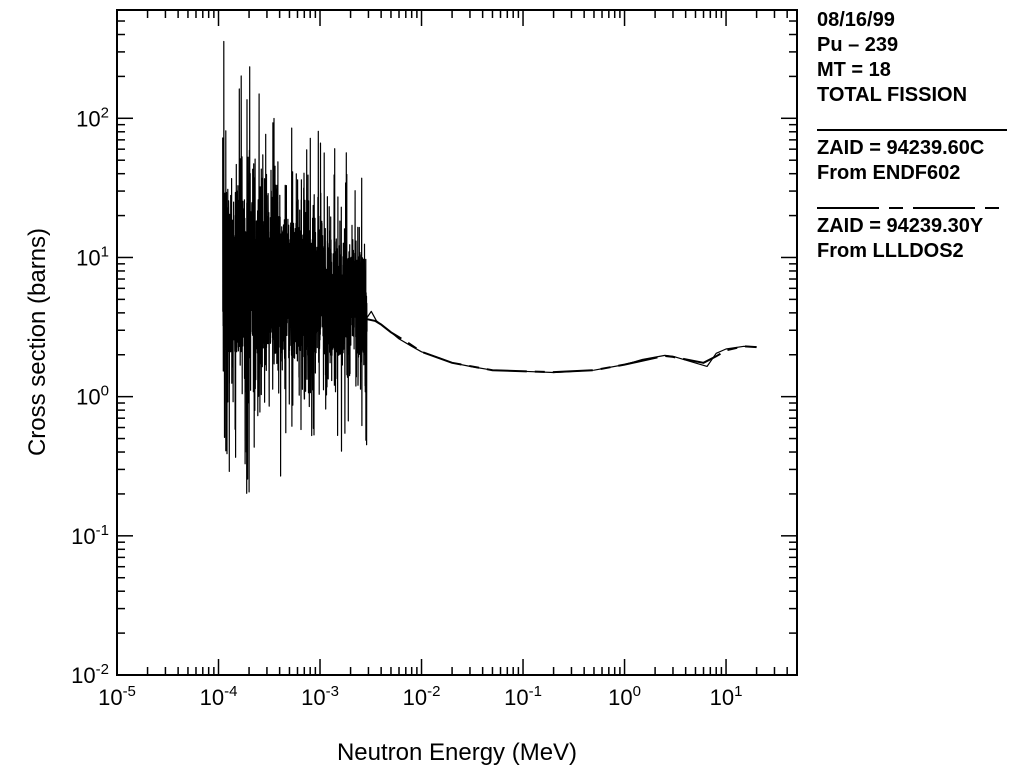  I want to click on x-tick-label: 10¹, so click(726, 696).